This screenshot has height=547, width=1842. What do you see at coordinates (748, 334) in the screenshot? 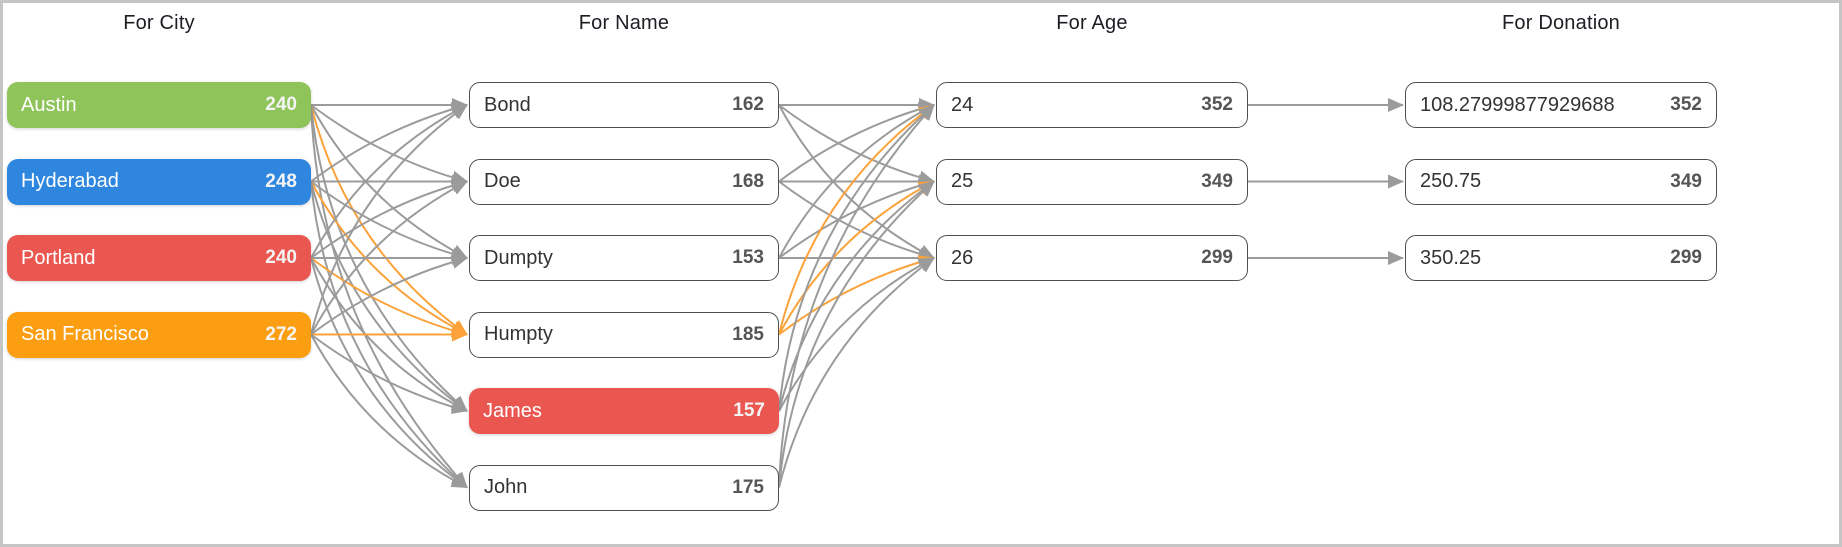
I see `node-count: 185` at bounding box center [748, 334].